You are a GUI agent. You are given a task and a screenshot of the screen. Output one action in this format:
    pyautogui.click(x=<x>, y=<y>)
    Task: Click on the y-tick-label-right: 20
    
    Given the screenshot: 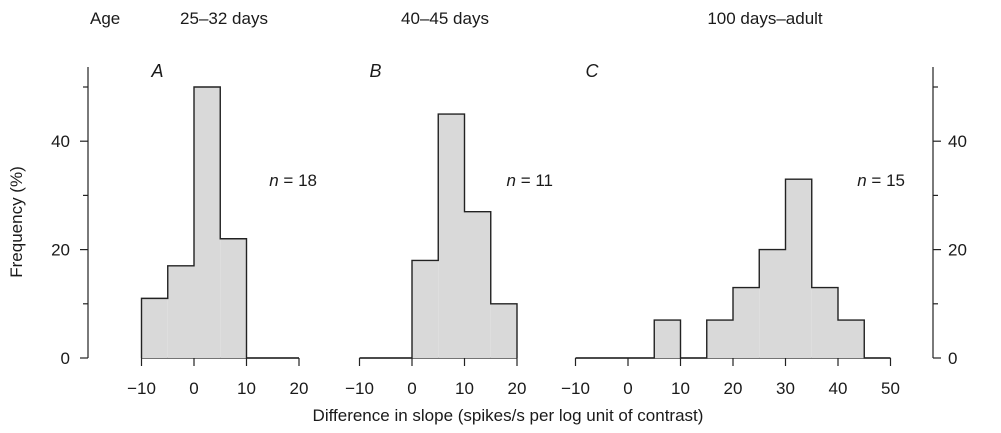 What is the action you would take?
    pyautogui.click(x=957, y=250)
    